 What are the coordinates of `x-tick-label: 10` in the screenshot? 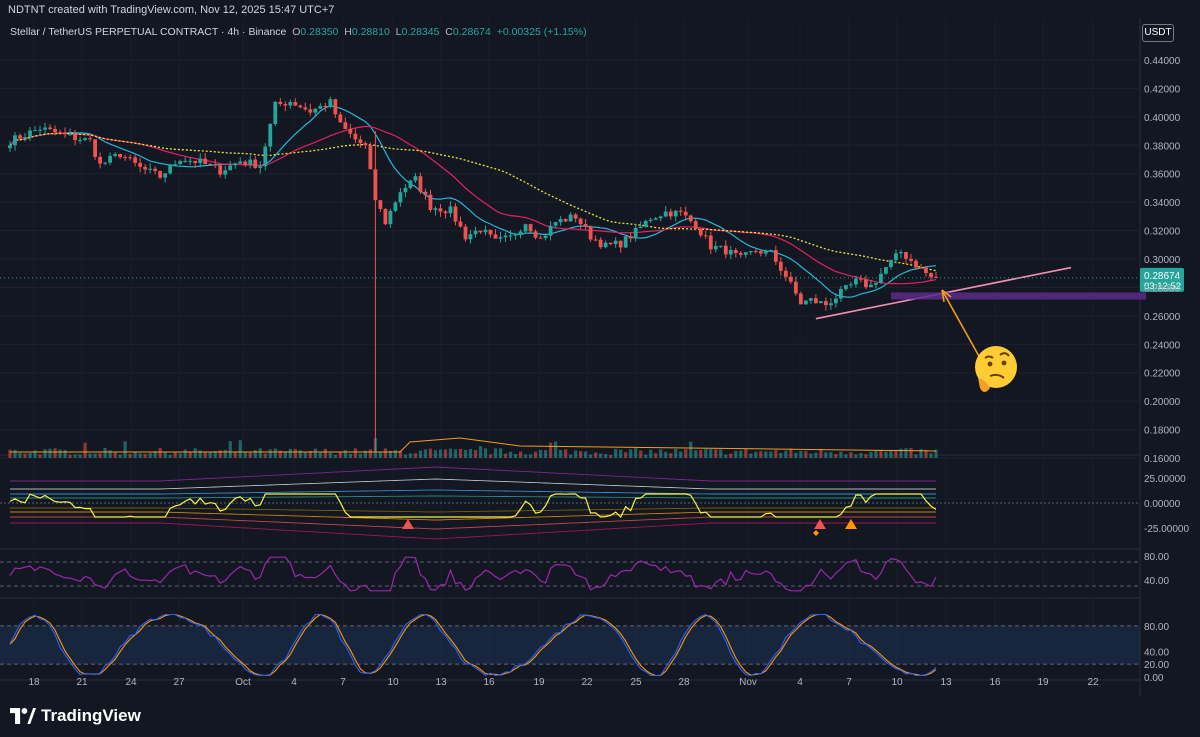 It's located at (393, 682).